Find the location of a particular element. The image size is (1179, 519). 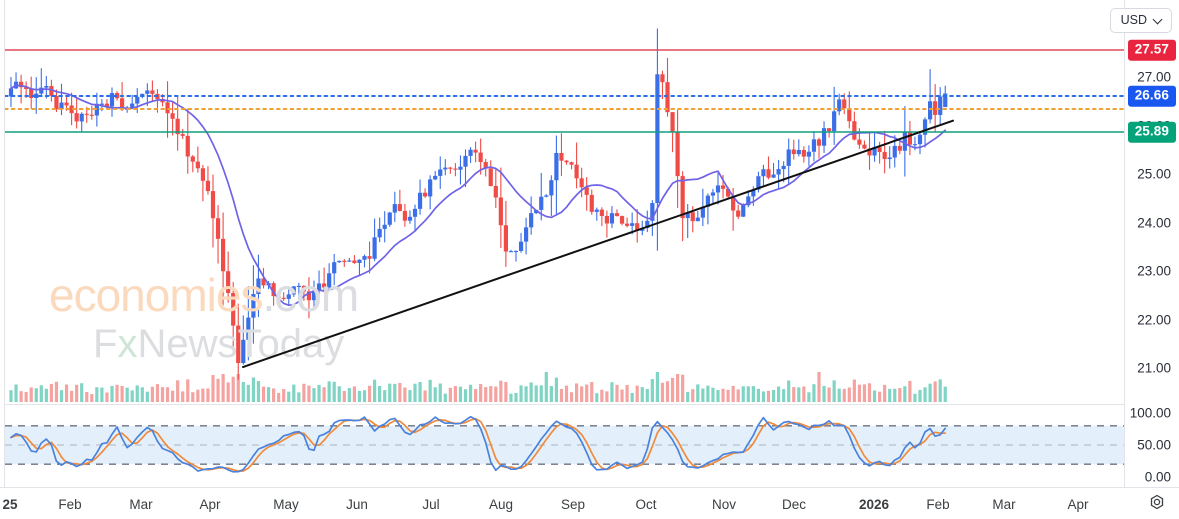

time-tick-label: Mar is located at coordinates (141, 504).